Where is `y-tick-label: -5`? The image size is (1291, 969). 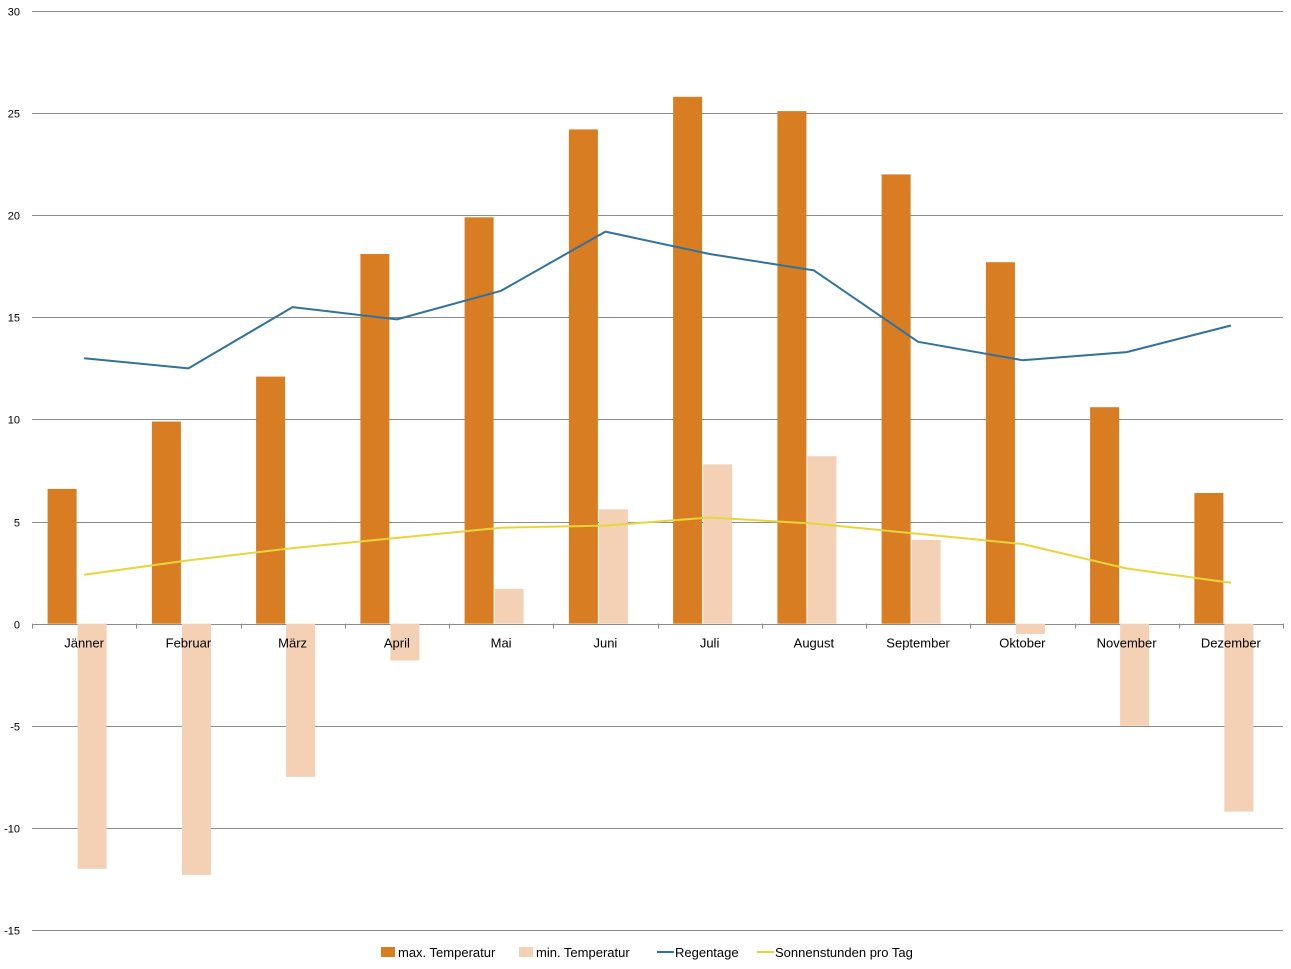 y-tick-label: -5 is located at coordinates (15, 728).